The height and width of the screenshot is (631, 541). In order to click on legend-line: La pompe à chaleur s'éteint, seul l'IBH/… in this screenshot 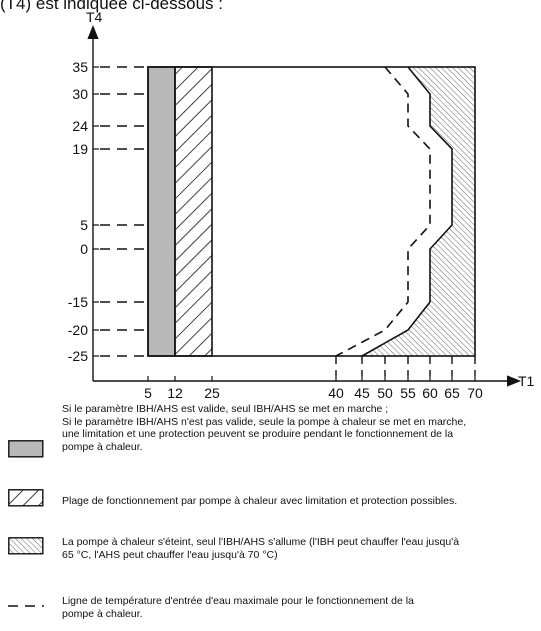, I will do `click(261, 542)`.